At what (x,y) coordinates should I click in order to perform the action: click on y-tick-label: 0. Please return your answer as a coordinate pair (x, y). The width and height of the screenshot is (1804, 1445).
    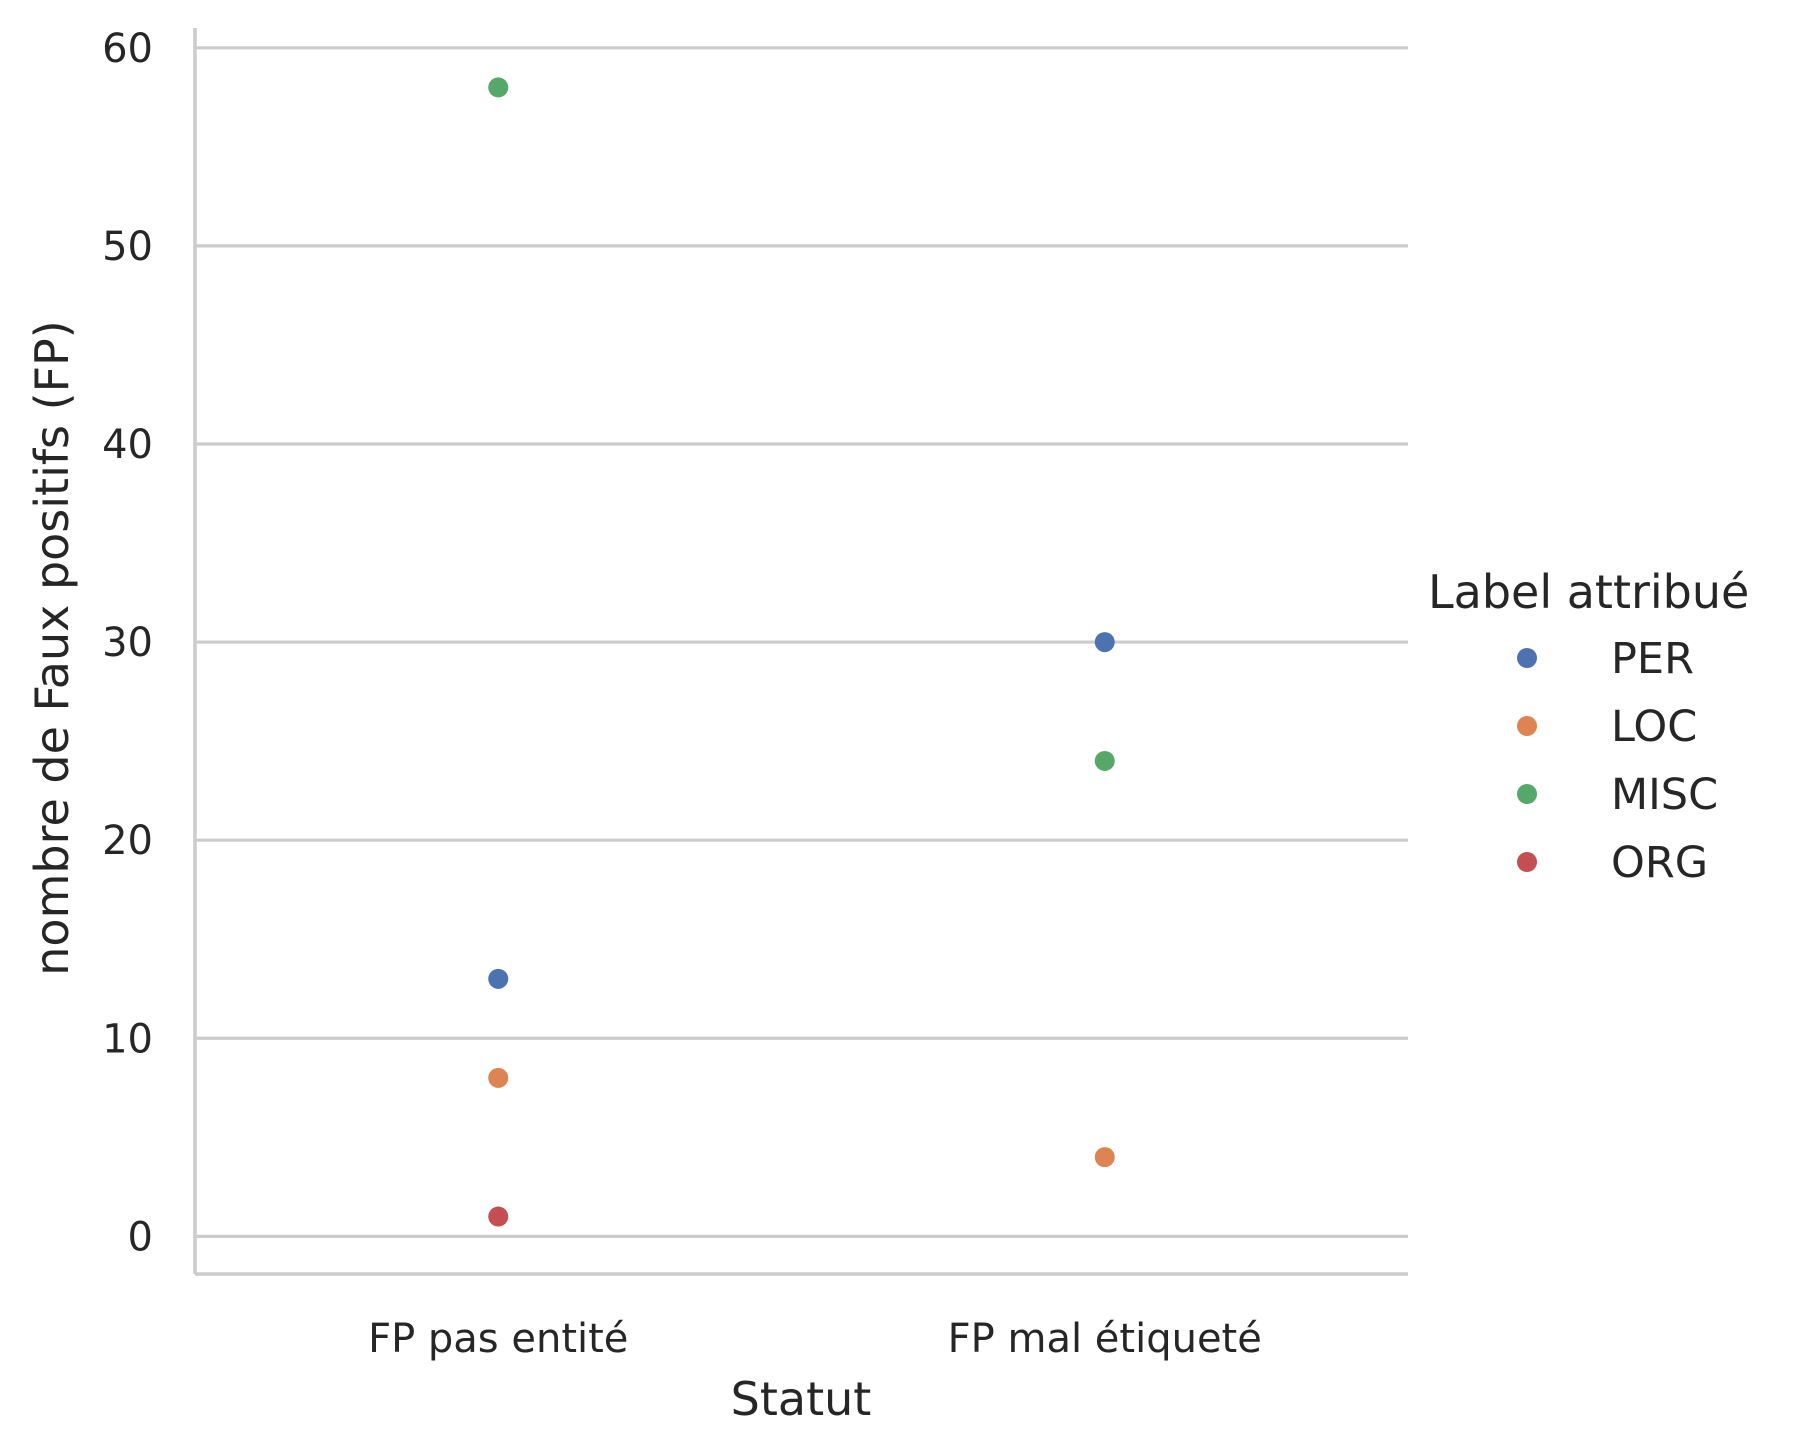
    Looking at the image, I should click on (140, 1237).